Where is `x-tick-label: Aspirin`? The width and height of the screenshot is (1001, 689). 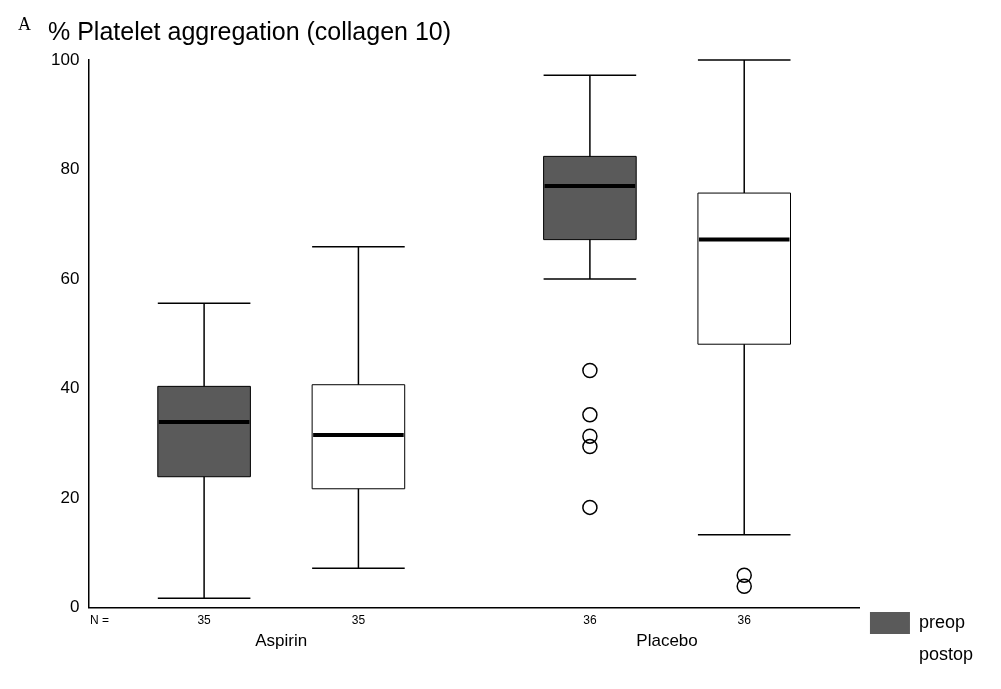 x-tick-label: Aspirin is located at coordinates (281, 641).